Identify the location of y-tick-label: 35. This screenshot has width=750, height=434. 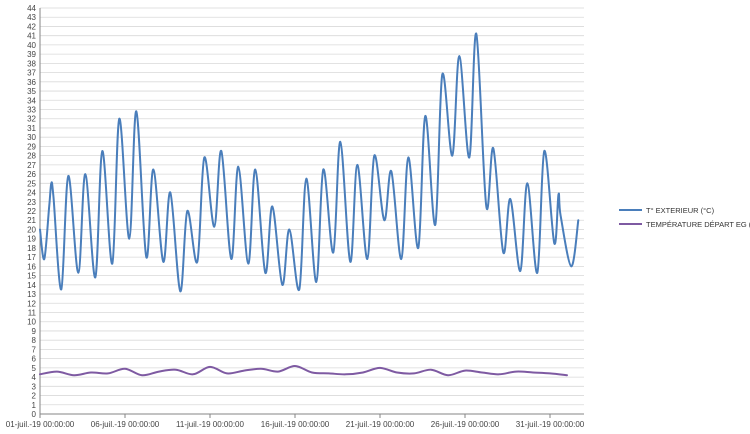
(31, 91).